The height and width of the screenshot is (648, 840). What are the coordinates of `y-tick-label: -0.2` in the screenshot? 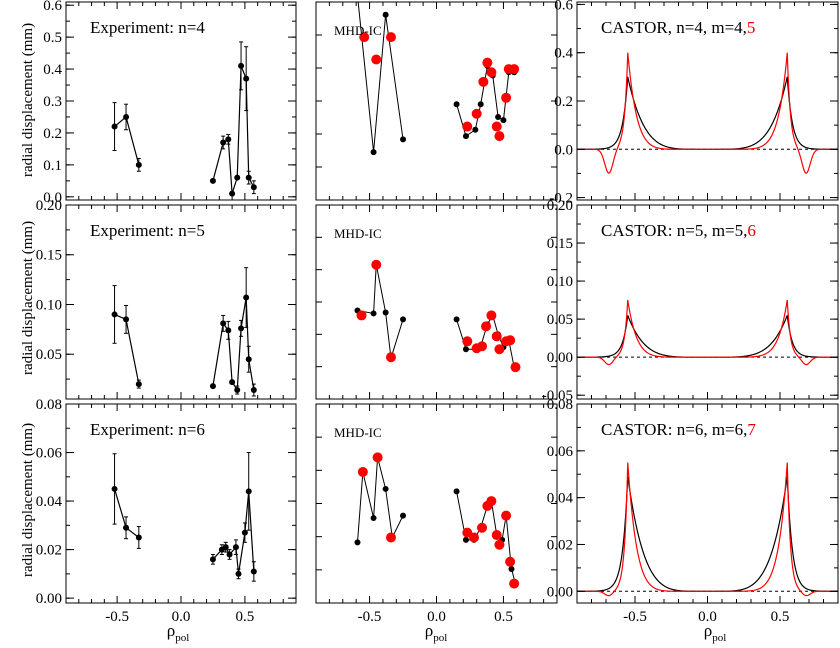 It's located at (561, 199).